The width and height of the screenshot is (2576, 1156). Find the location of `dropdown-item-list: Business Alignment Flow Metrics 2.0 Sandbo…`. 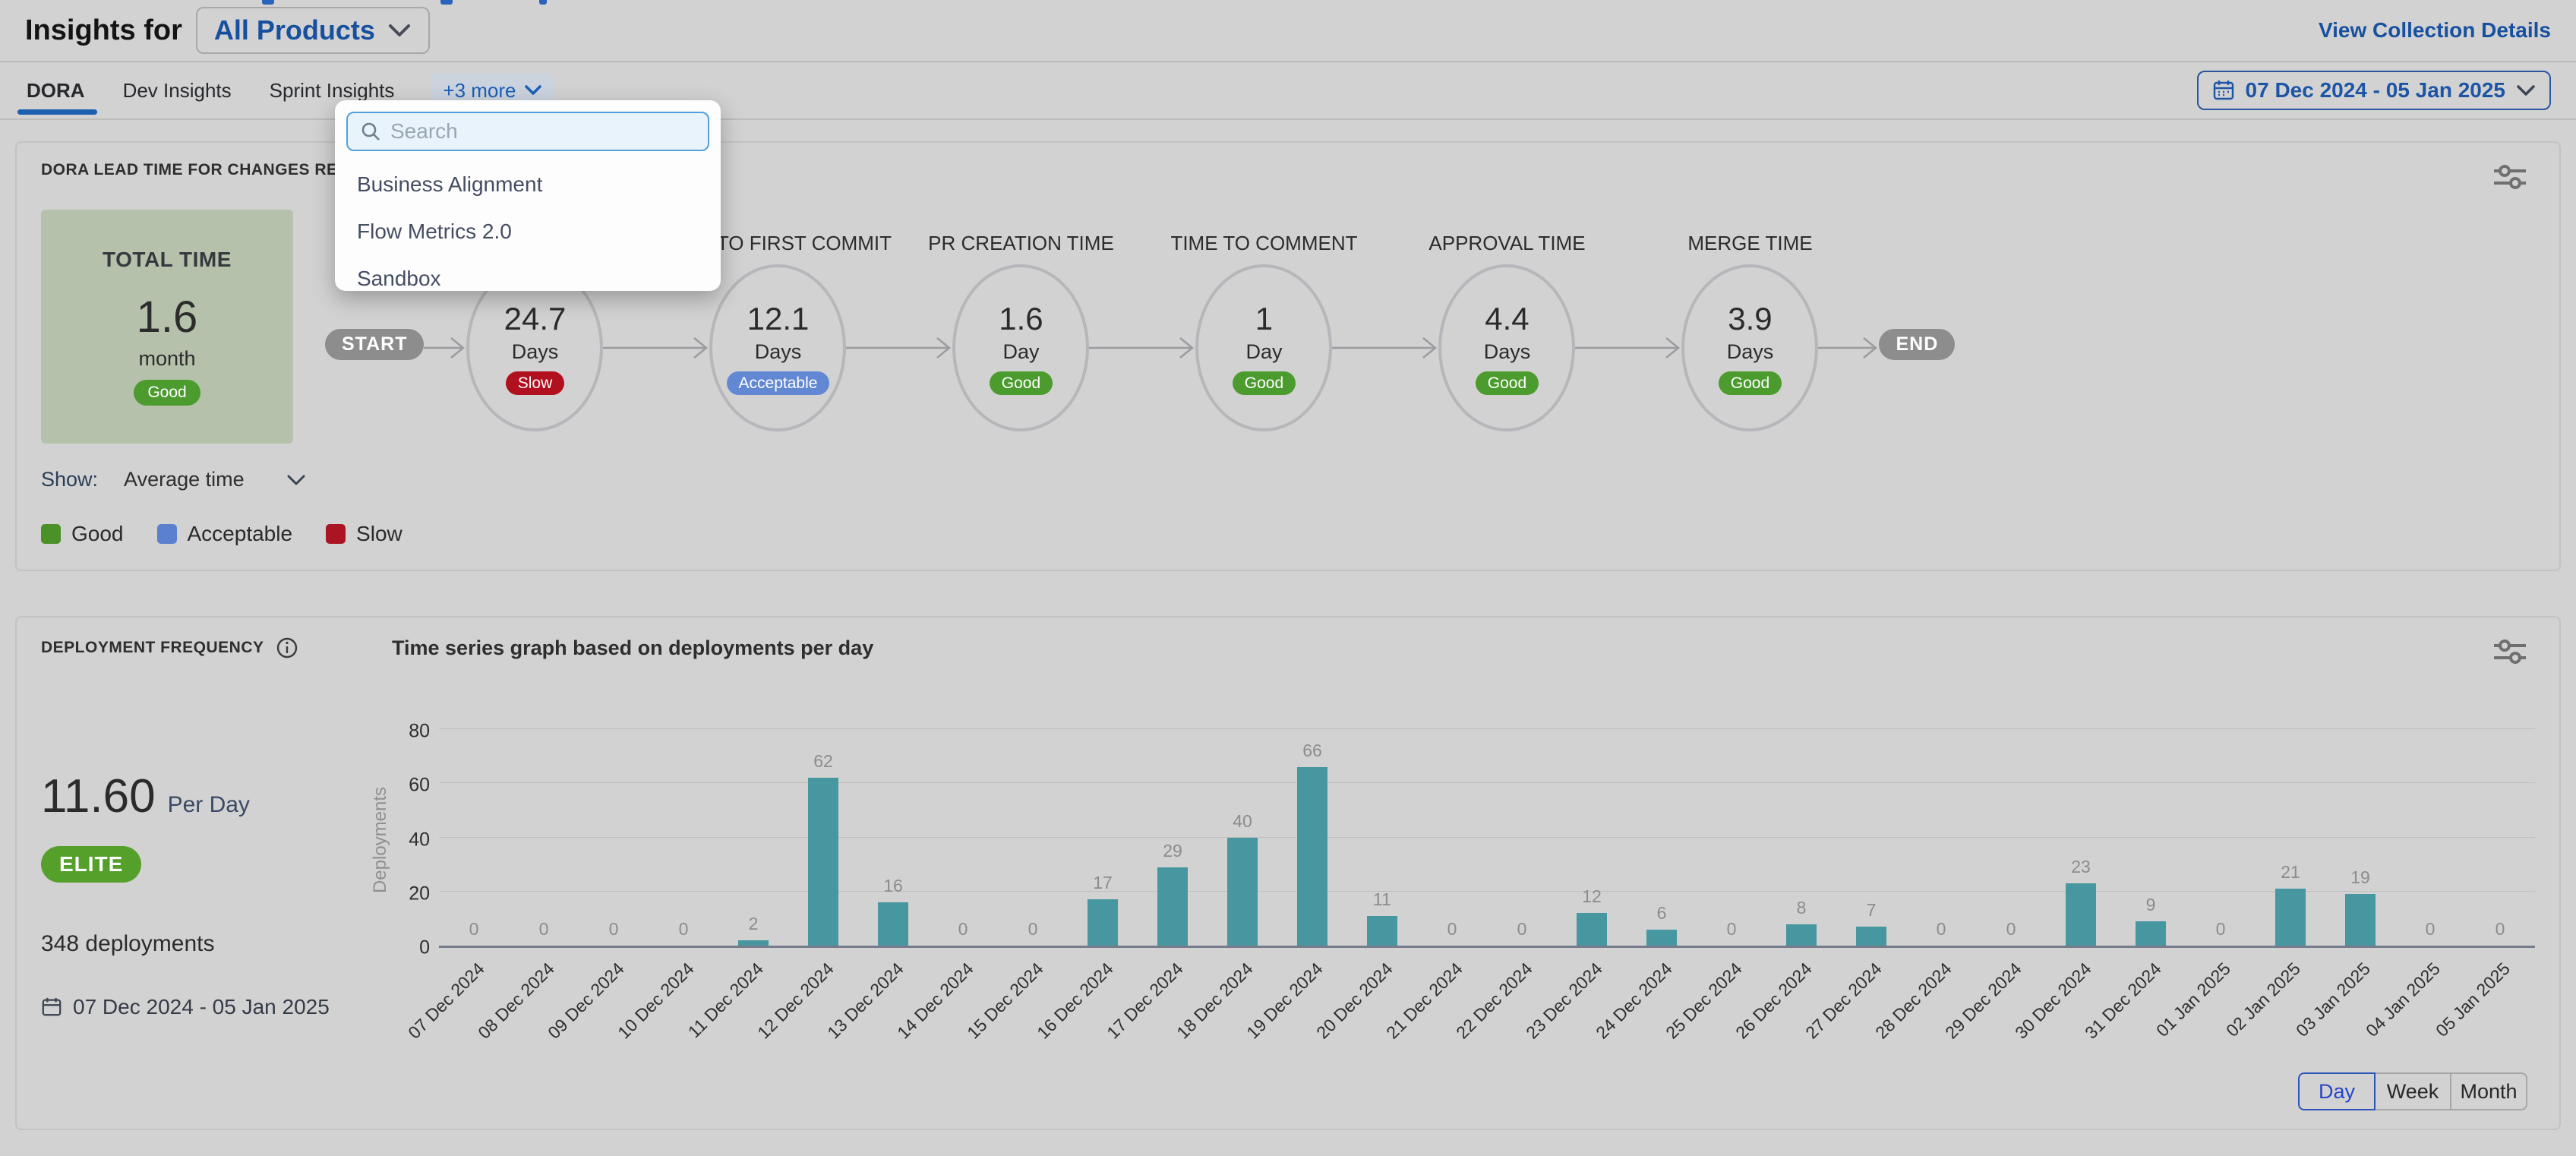

dropdown-item-list: Business Alignment Flow Metrics 2.0 Sandbo… is located at coordinates (527, 231).